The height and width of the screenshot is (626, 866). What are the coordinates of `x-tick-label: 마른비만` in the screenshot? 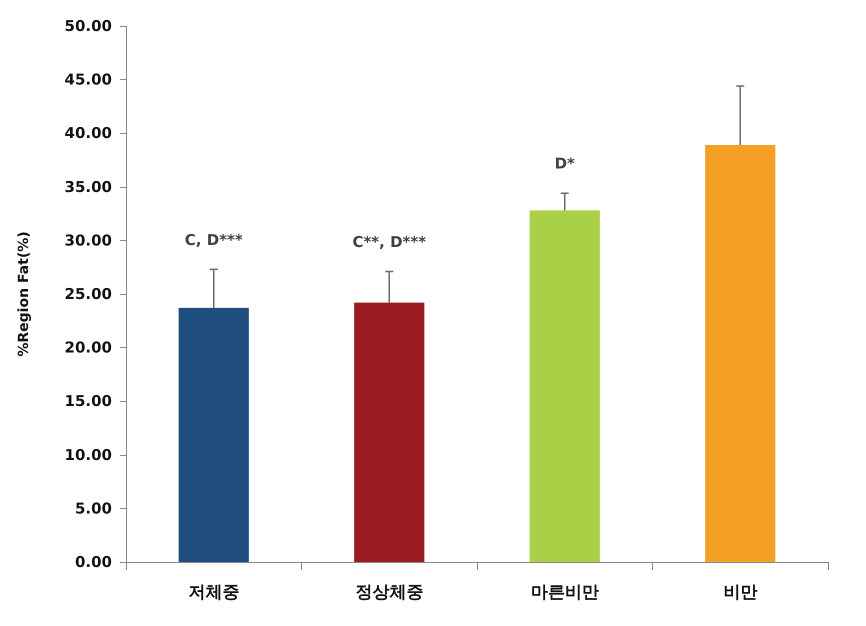 It's located at (564, 592).